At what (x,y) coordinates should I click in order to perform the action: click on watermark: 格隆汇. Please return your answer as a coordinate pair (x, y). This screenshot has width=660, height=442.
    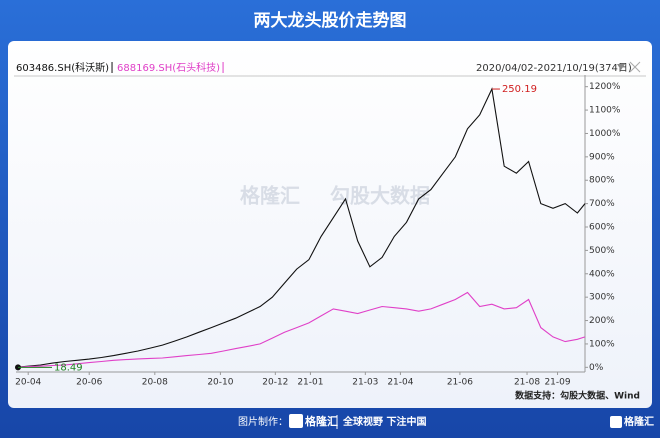
    Looking at the image, I should click on (270, 196).